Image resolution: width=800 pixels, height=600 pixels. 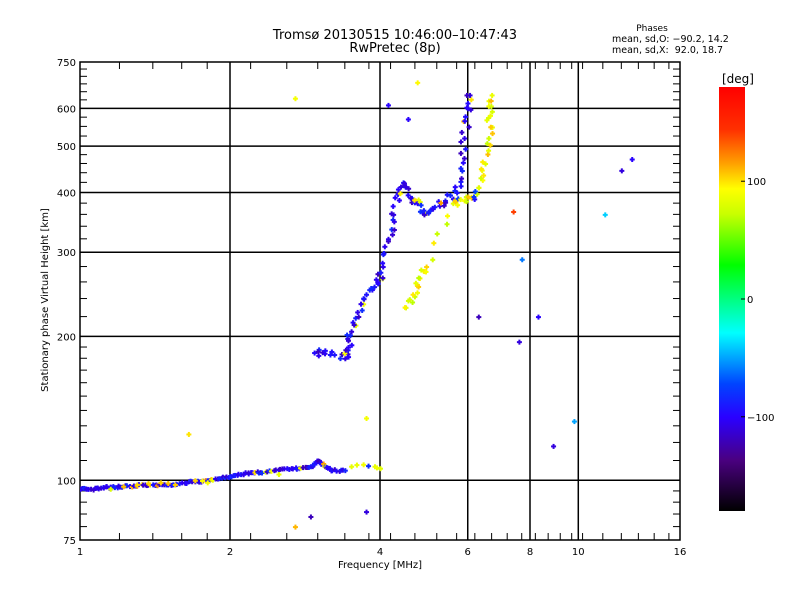 What do you see at coordinates (80, 552) in the screenshot?
I see `x-tick-label: 1` at bounding box center [80, 552].